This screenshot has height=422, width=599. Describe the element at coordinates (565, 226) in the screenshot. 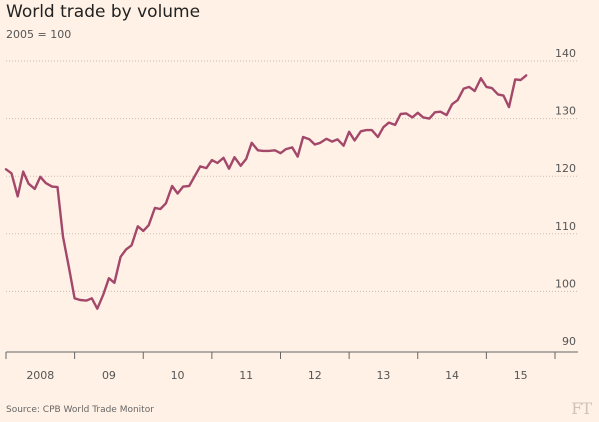

I see `y-tick-label: 110` at that location.